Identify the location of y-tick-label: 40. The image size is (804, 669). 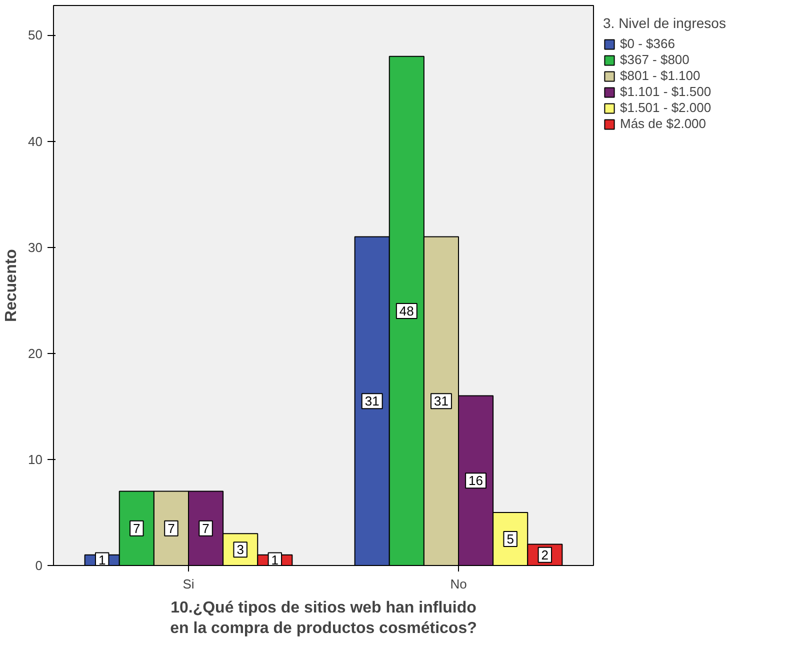
(35, 141).